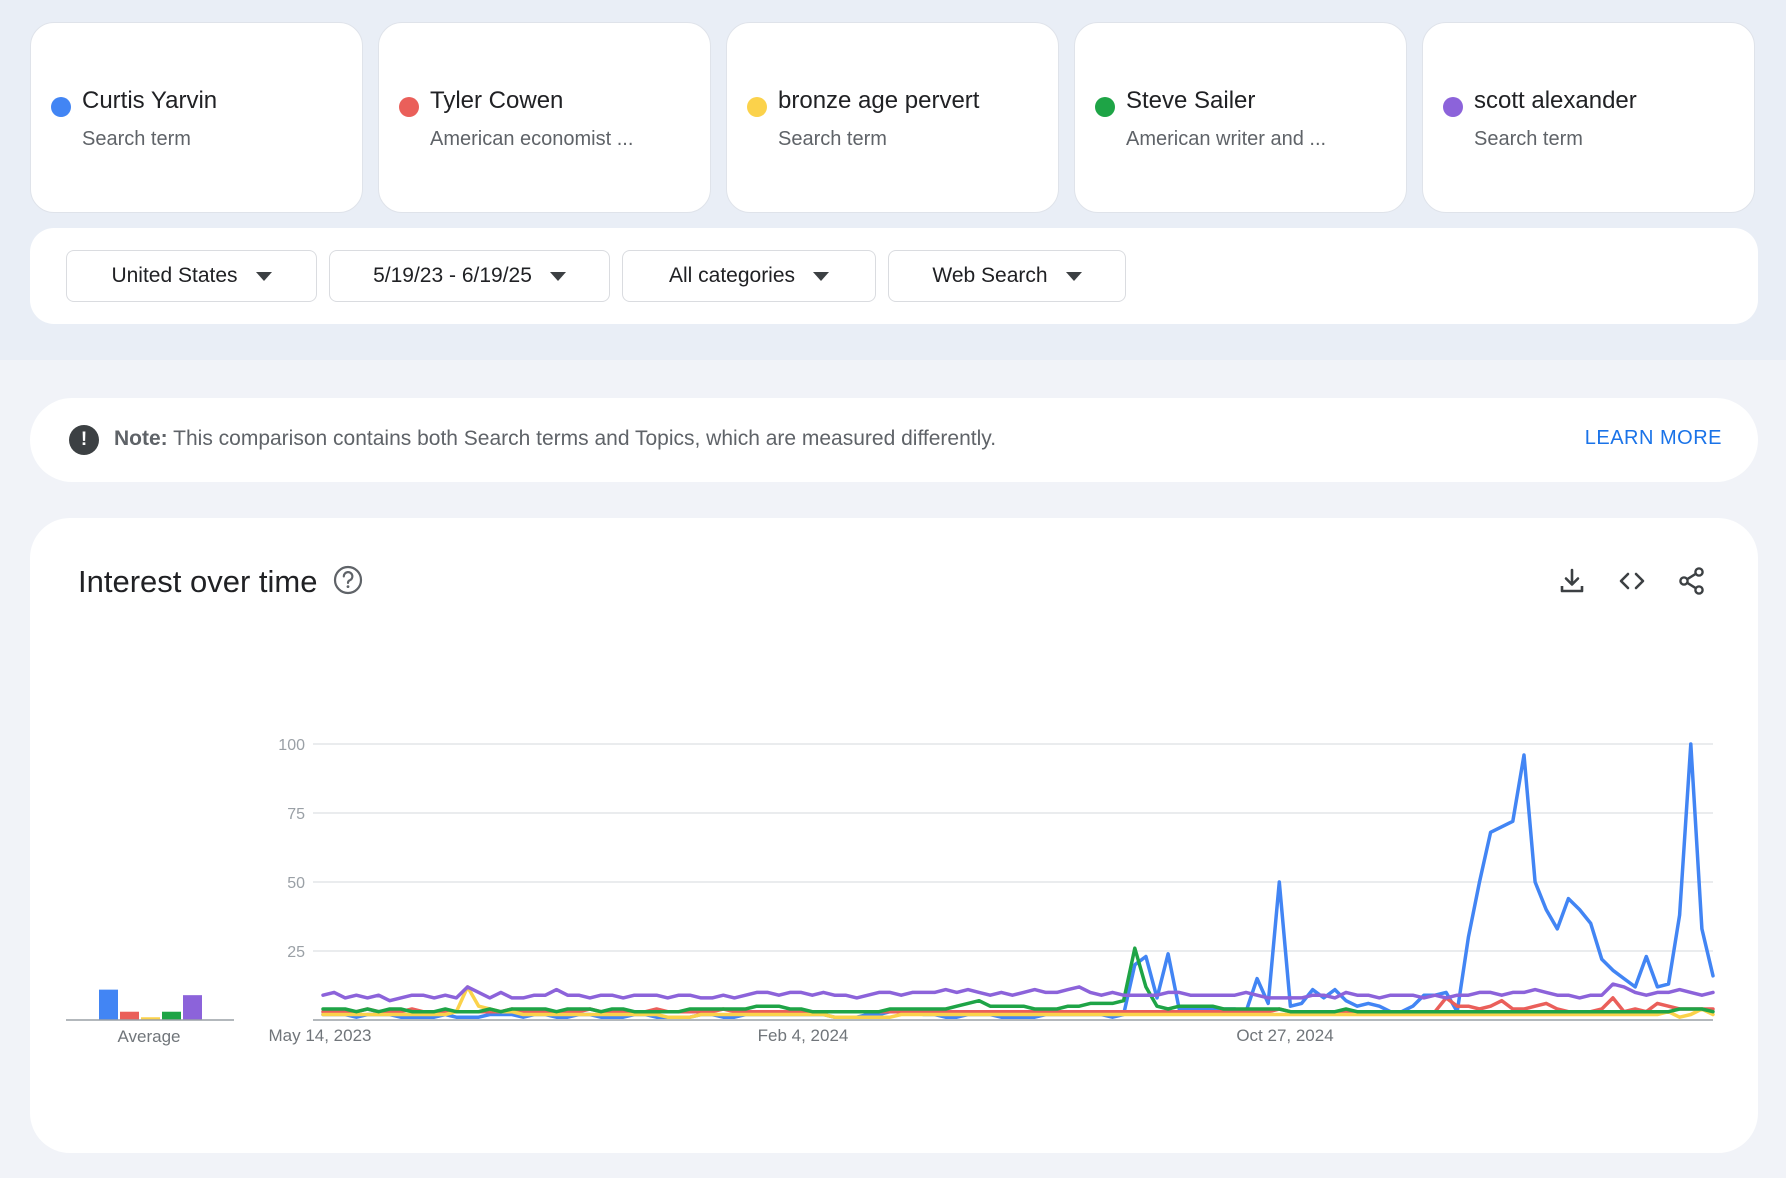 The width and height of the screenshot is (1786, 1178). I want to click on series-line-bronze-age-pervert, so click(1018, 1002).